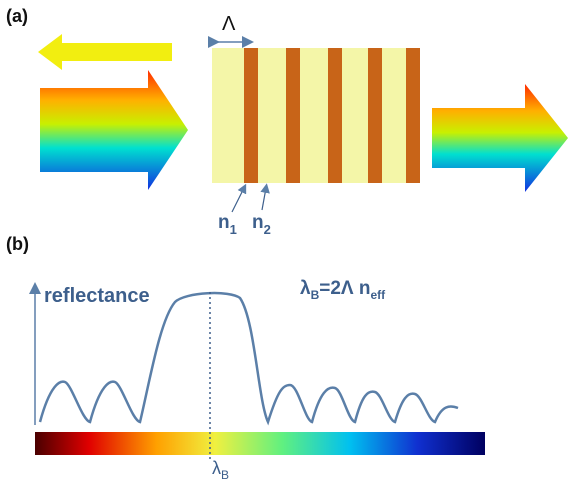 The image size is (574, 491). Describe the element at coordinates (239, 198) in the screenshot. I see `n1-pointer` at that location.